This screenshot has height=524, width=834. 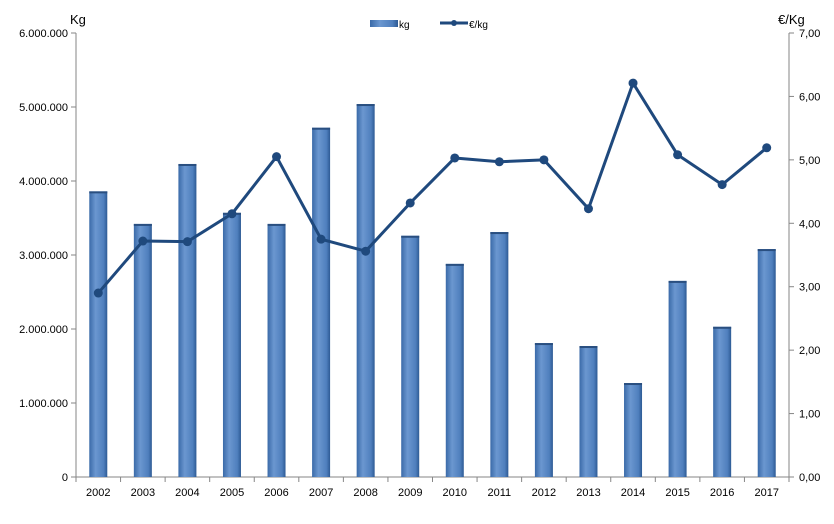 What do you see at coordinates (543, 344) in the screenshot?
I see `bar-top-2012` at bounding box center [543, 344].